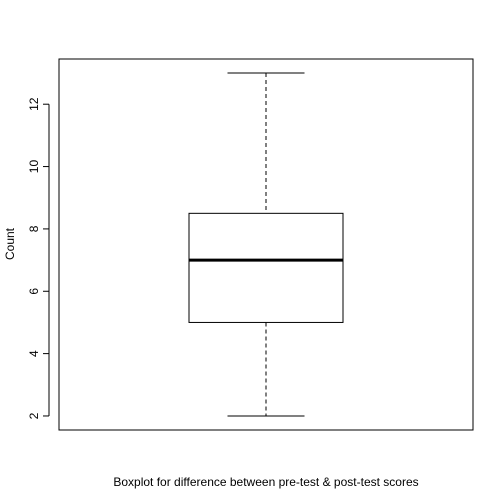 This screenshot has height=504, width=504. Describe the element at coordinates (34, 353) in the screenshot. I see `y-tick-label-4: 4` at that location.